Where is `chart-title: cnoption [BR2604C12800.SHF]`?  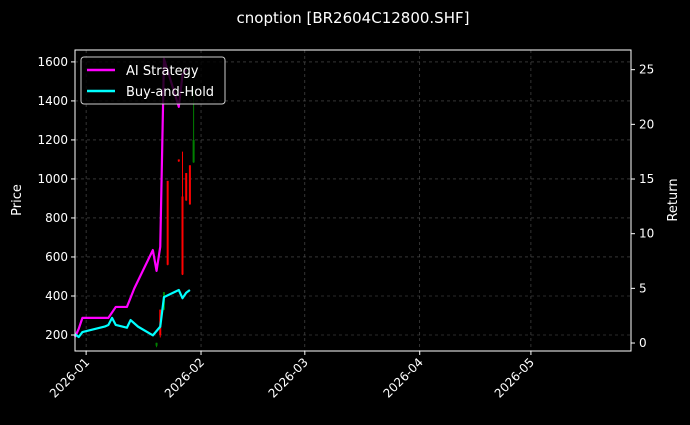 chart-title: cnoption [BR2604C12800.SHF] is located at coordinates (353, 18).